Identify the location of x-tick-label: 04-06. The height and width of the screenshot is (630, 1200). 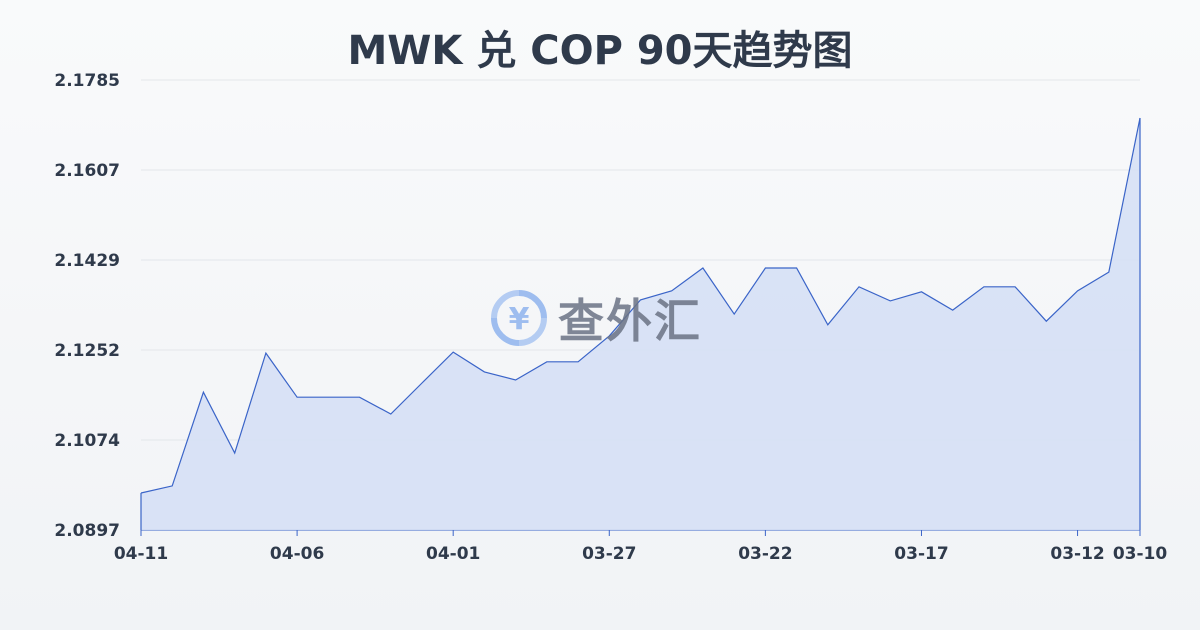
(297, 554).